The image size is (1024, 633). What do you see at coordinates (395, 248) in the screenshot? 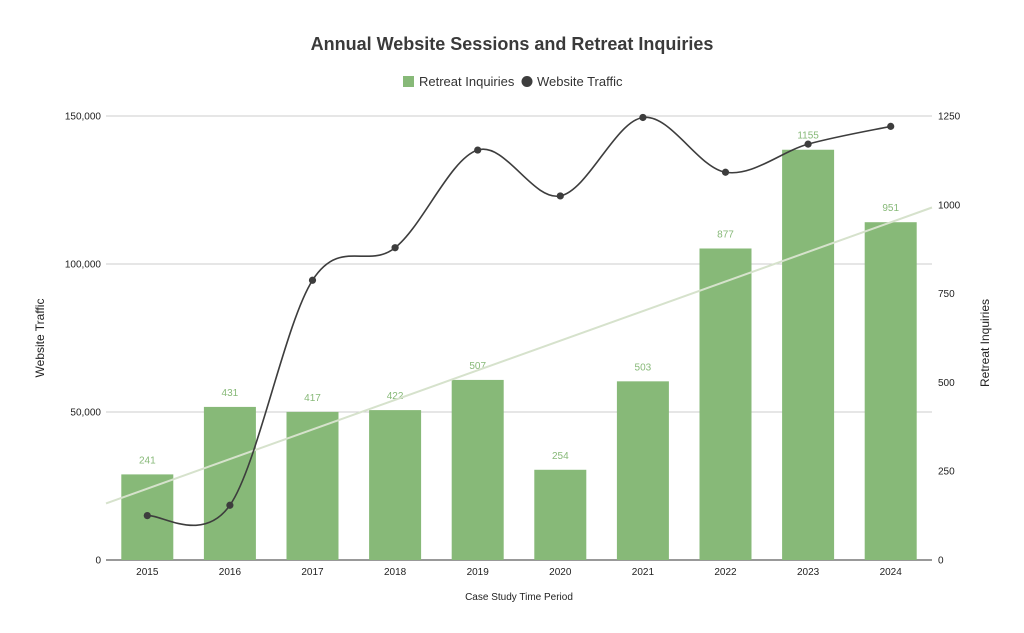
I see `traffic-point-2018` at bounding box center [395, 248].